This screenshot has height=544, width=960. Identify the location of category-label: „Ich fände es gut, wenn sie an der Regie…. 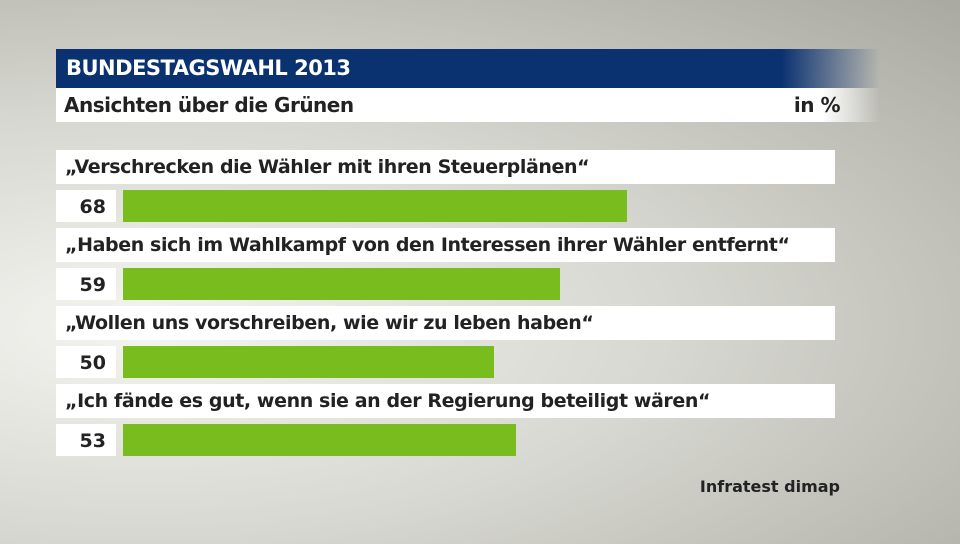
(445, 401).